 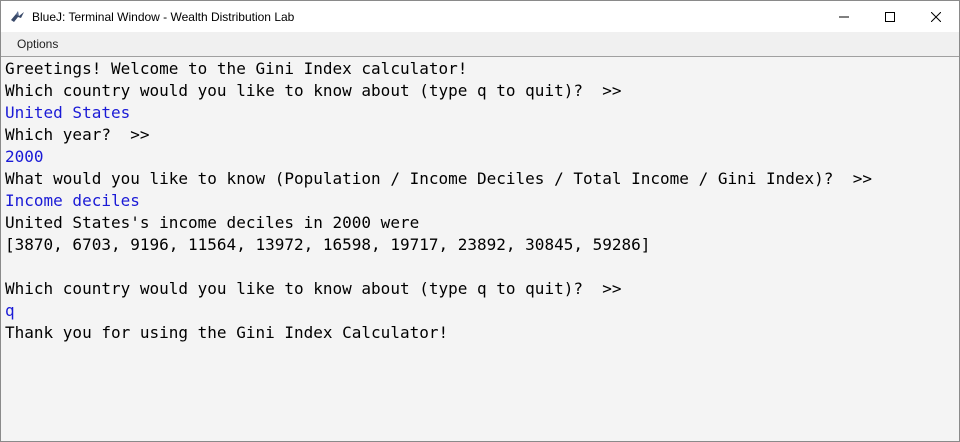 What do you see at coordinates (10, 310) in the screenshot?
I see `terminal-input-line: q` at bounding box center [10, 310].